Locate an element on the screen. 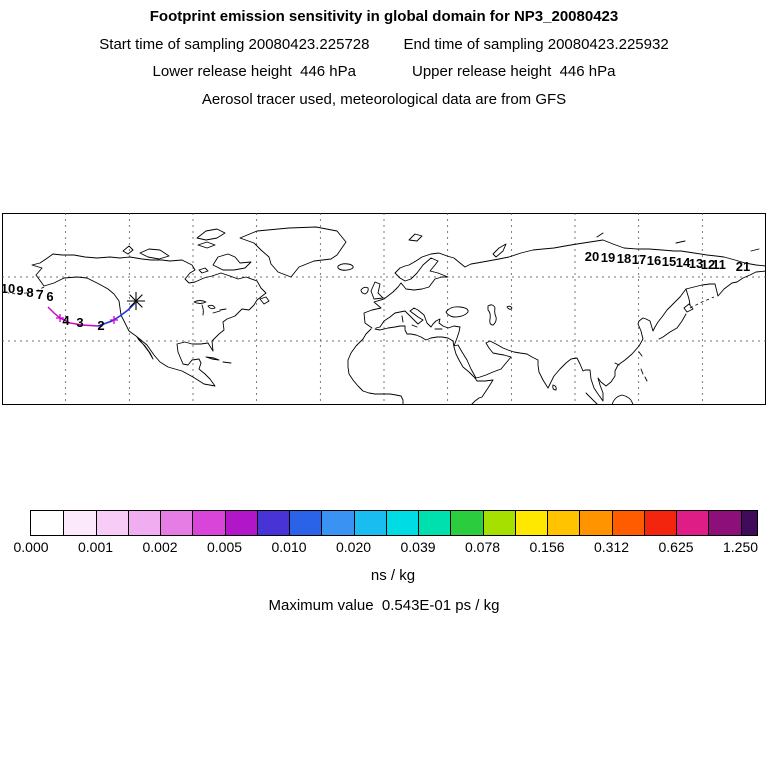  coastline-eurasia-north is located at coordinates (564, 284).